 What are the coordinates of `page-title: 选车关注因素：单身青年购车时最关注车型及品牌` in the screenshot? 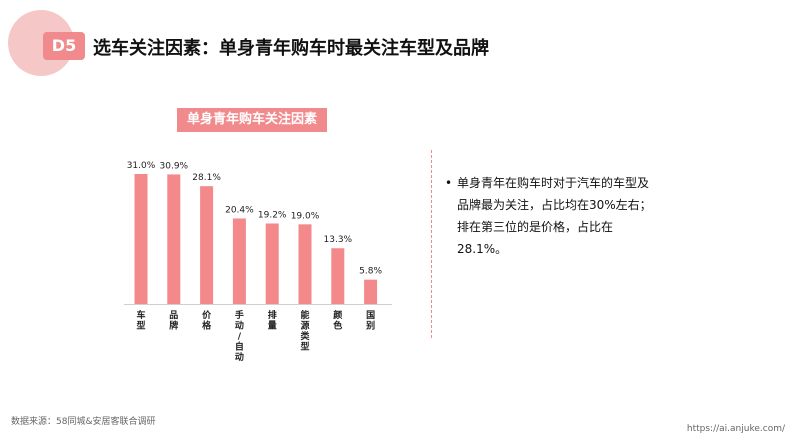 It's located at (291, 48).